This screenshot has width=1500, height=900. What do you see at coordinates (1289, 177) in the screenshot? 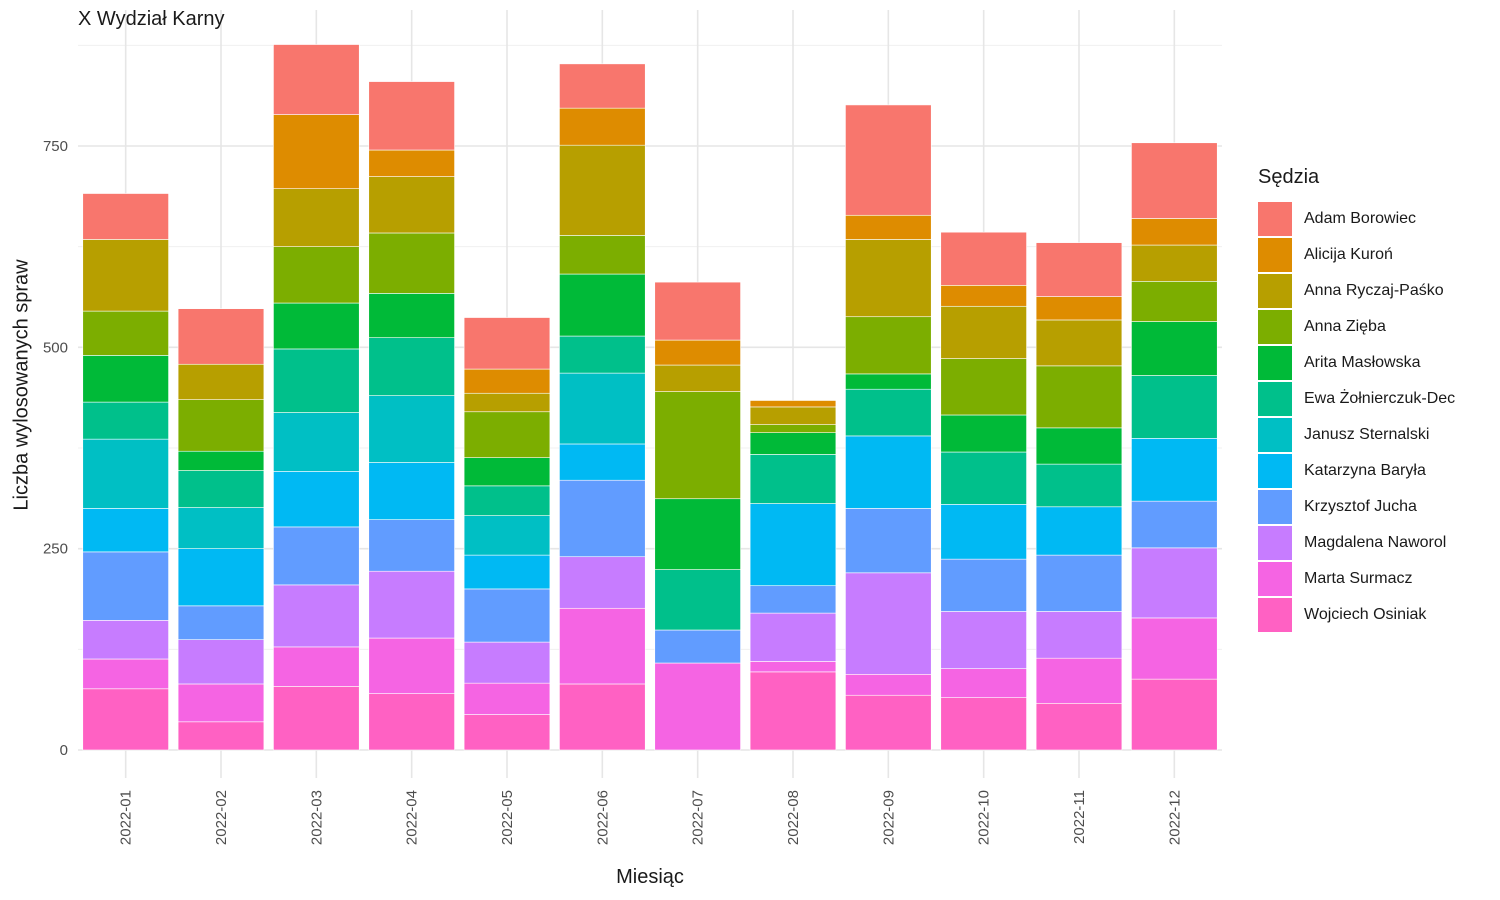
I see `legend-title: Sędzia` at bounding box center [1289, 177].